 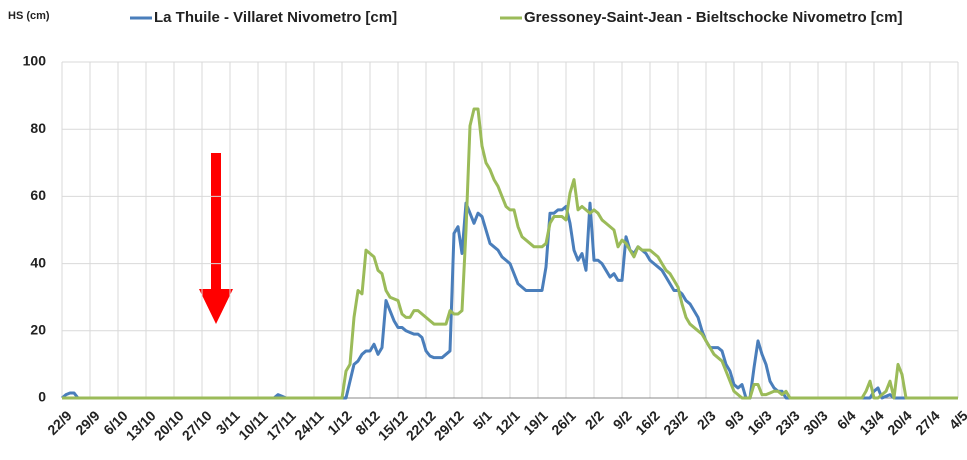 What do you see at coordinates (87, 422) in the screenshot?
I see `x-tick-label: 29/9` at bounding box center [87, 422].